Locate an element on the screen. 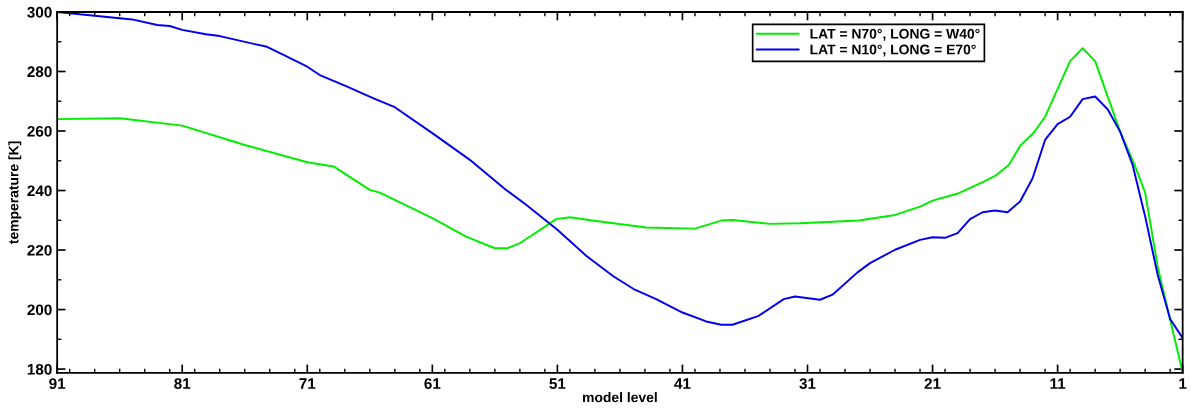  x-tick-label: 81 is located at coordinates (182, 384).